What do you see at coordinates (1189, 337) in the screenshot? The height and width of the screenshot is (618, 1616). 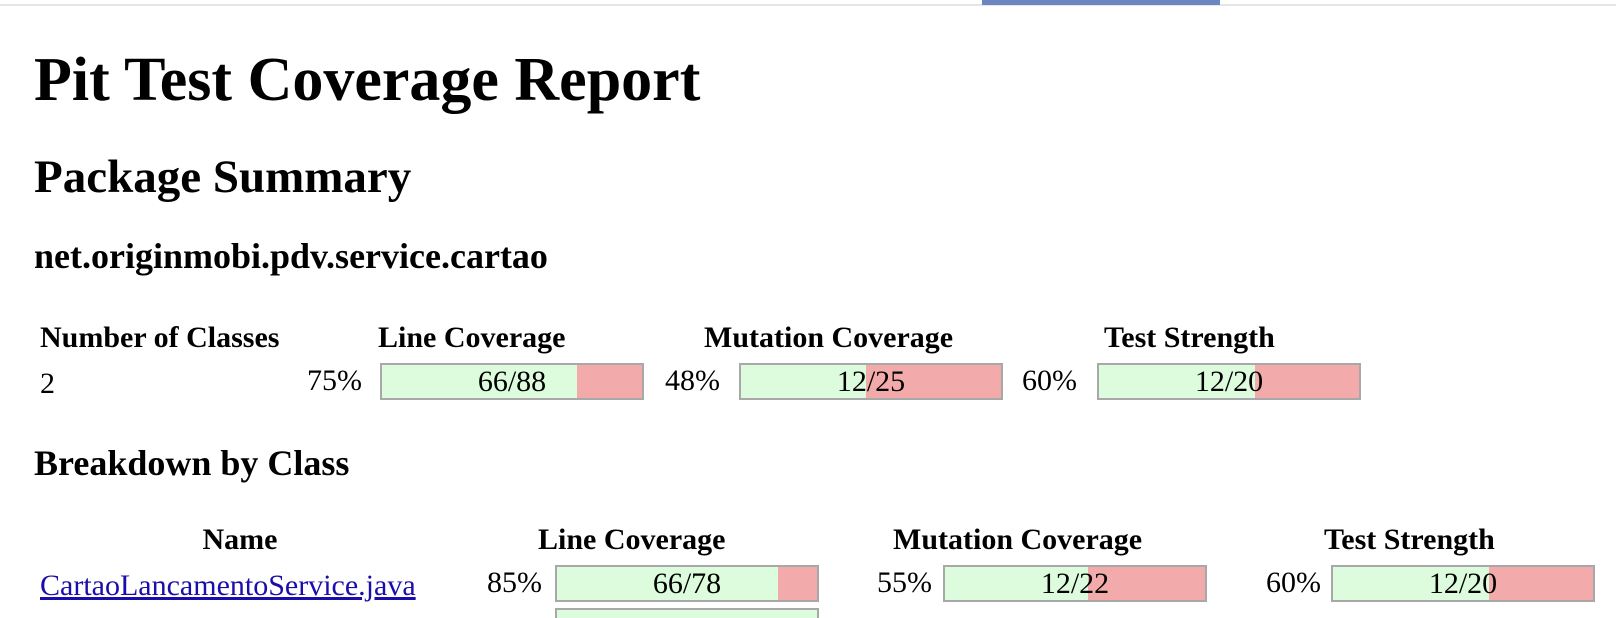 I see `header-test-strength: Test Strength` at bounding box center [1189, 337].